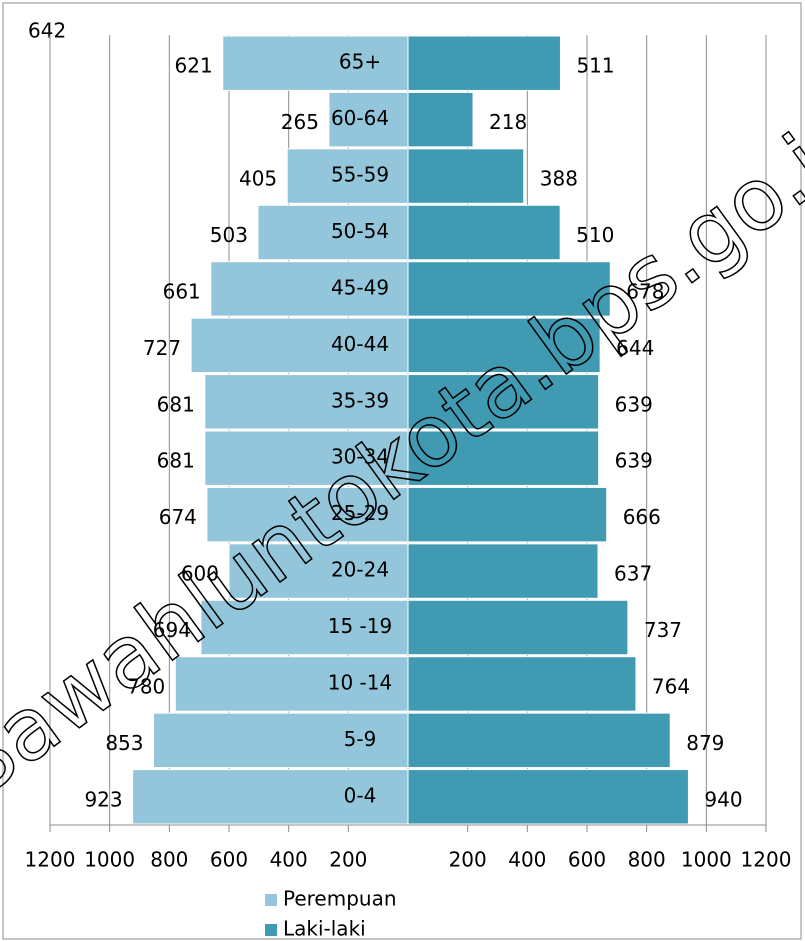 The width and height of the screenshot is (805, 941). Describe the element at coordinates (124, 743) in the screenshot. I see `data-label: 853` at that location.